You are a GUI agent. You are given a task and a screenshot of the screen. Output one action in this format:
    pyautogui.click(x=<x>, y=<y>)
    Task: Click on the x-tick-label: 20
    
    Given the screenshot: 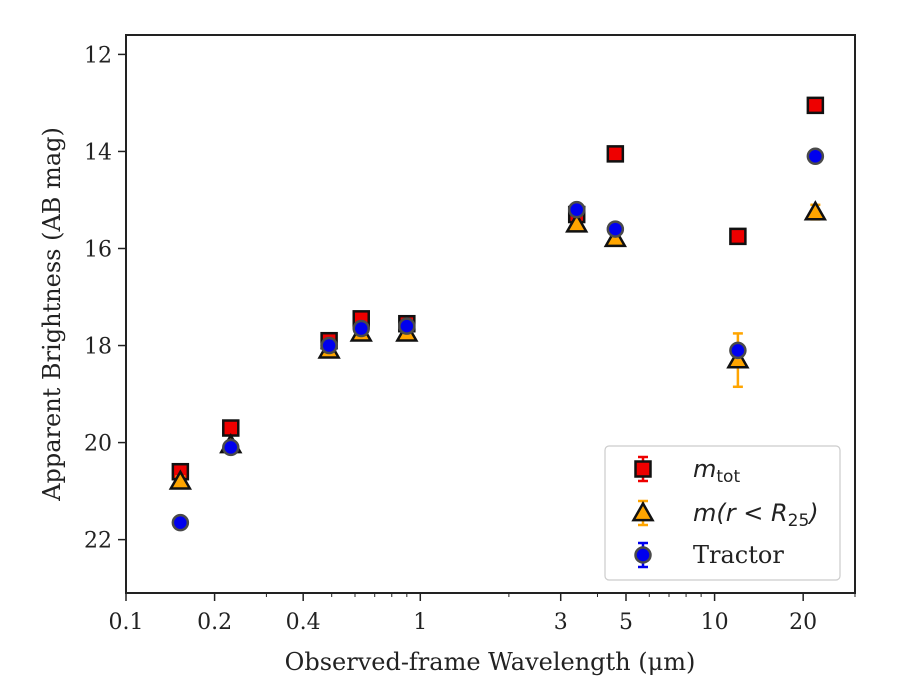 What is the action you would take?
    pyautogui.click(x=803, y=622)
    